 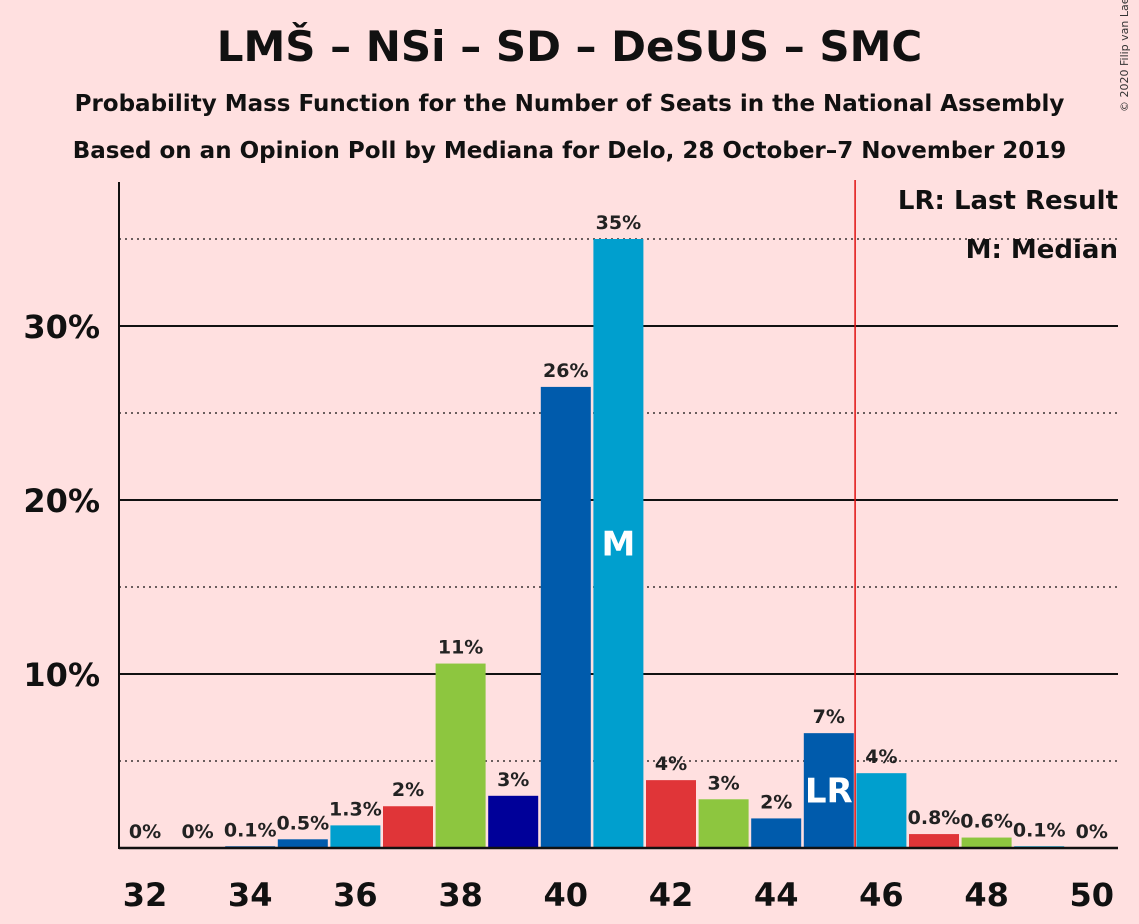 What do you see at coordinates (145, 895) in the screenshot?
I see `x-tick-label: 32` at bounding box center [145, 895].